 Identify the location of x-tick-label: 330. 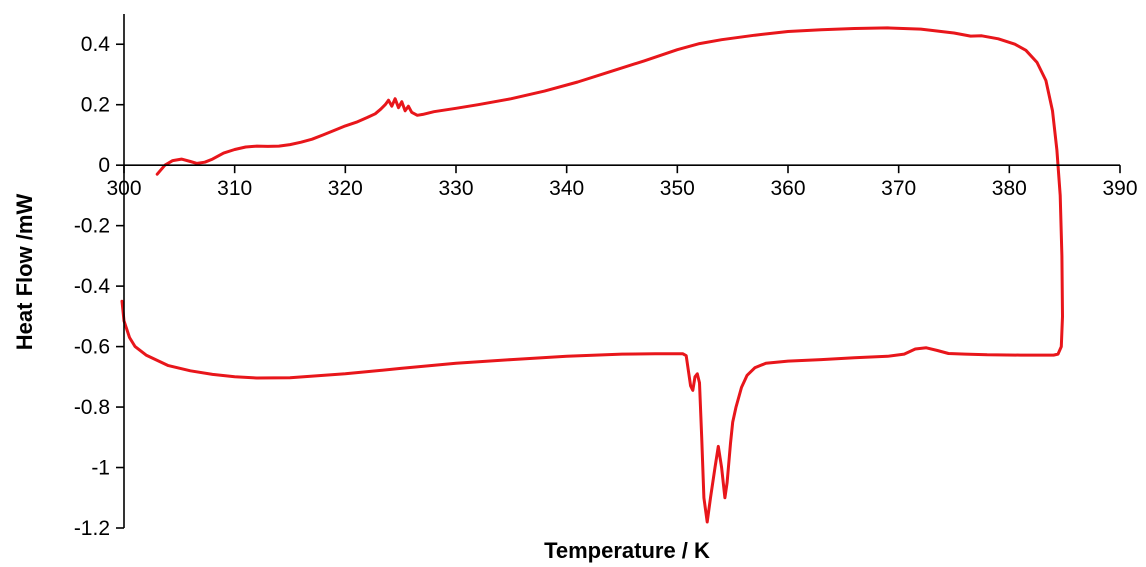
(455, 188).